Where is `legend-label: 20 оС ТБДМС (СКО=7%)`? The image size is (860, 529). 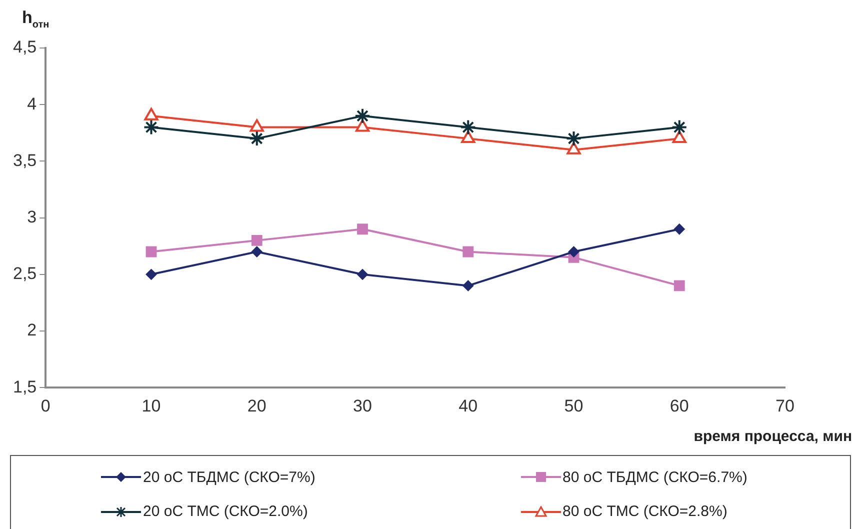
legend-label: 20 оС ТБДМС (СКО=7%) is located at coordinates (229, 477).